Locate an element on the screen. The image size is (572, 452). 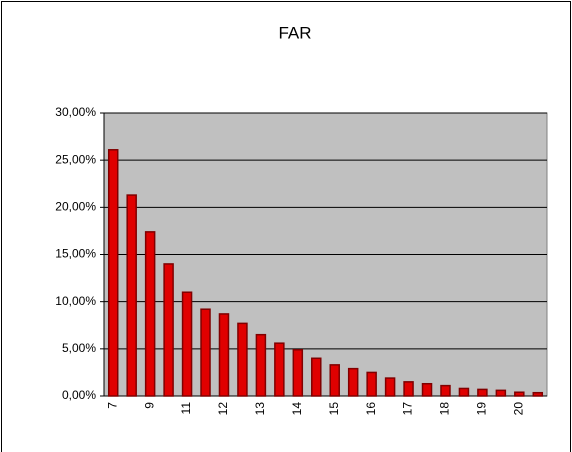
y-tick-label: 20,00% is located at coordinates (75, 207).